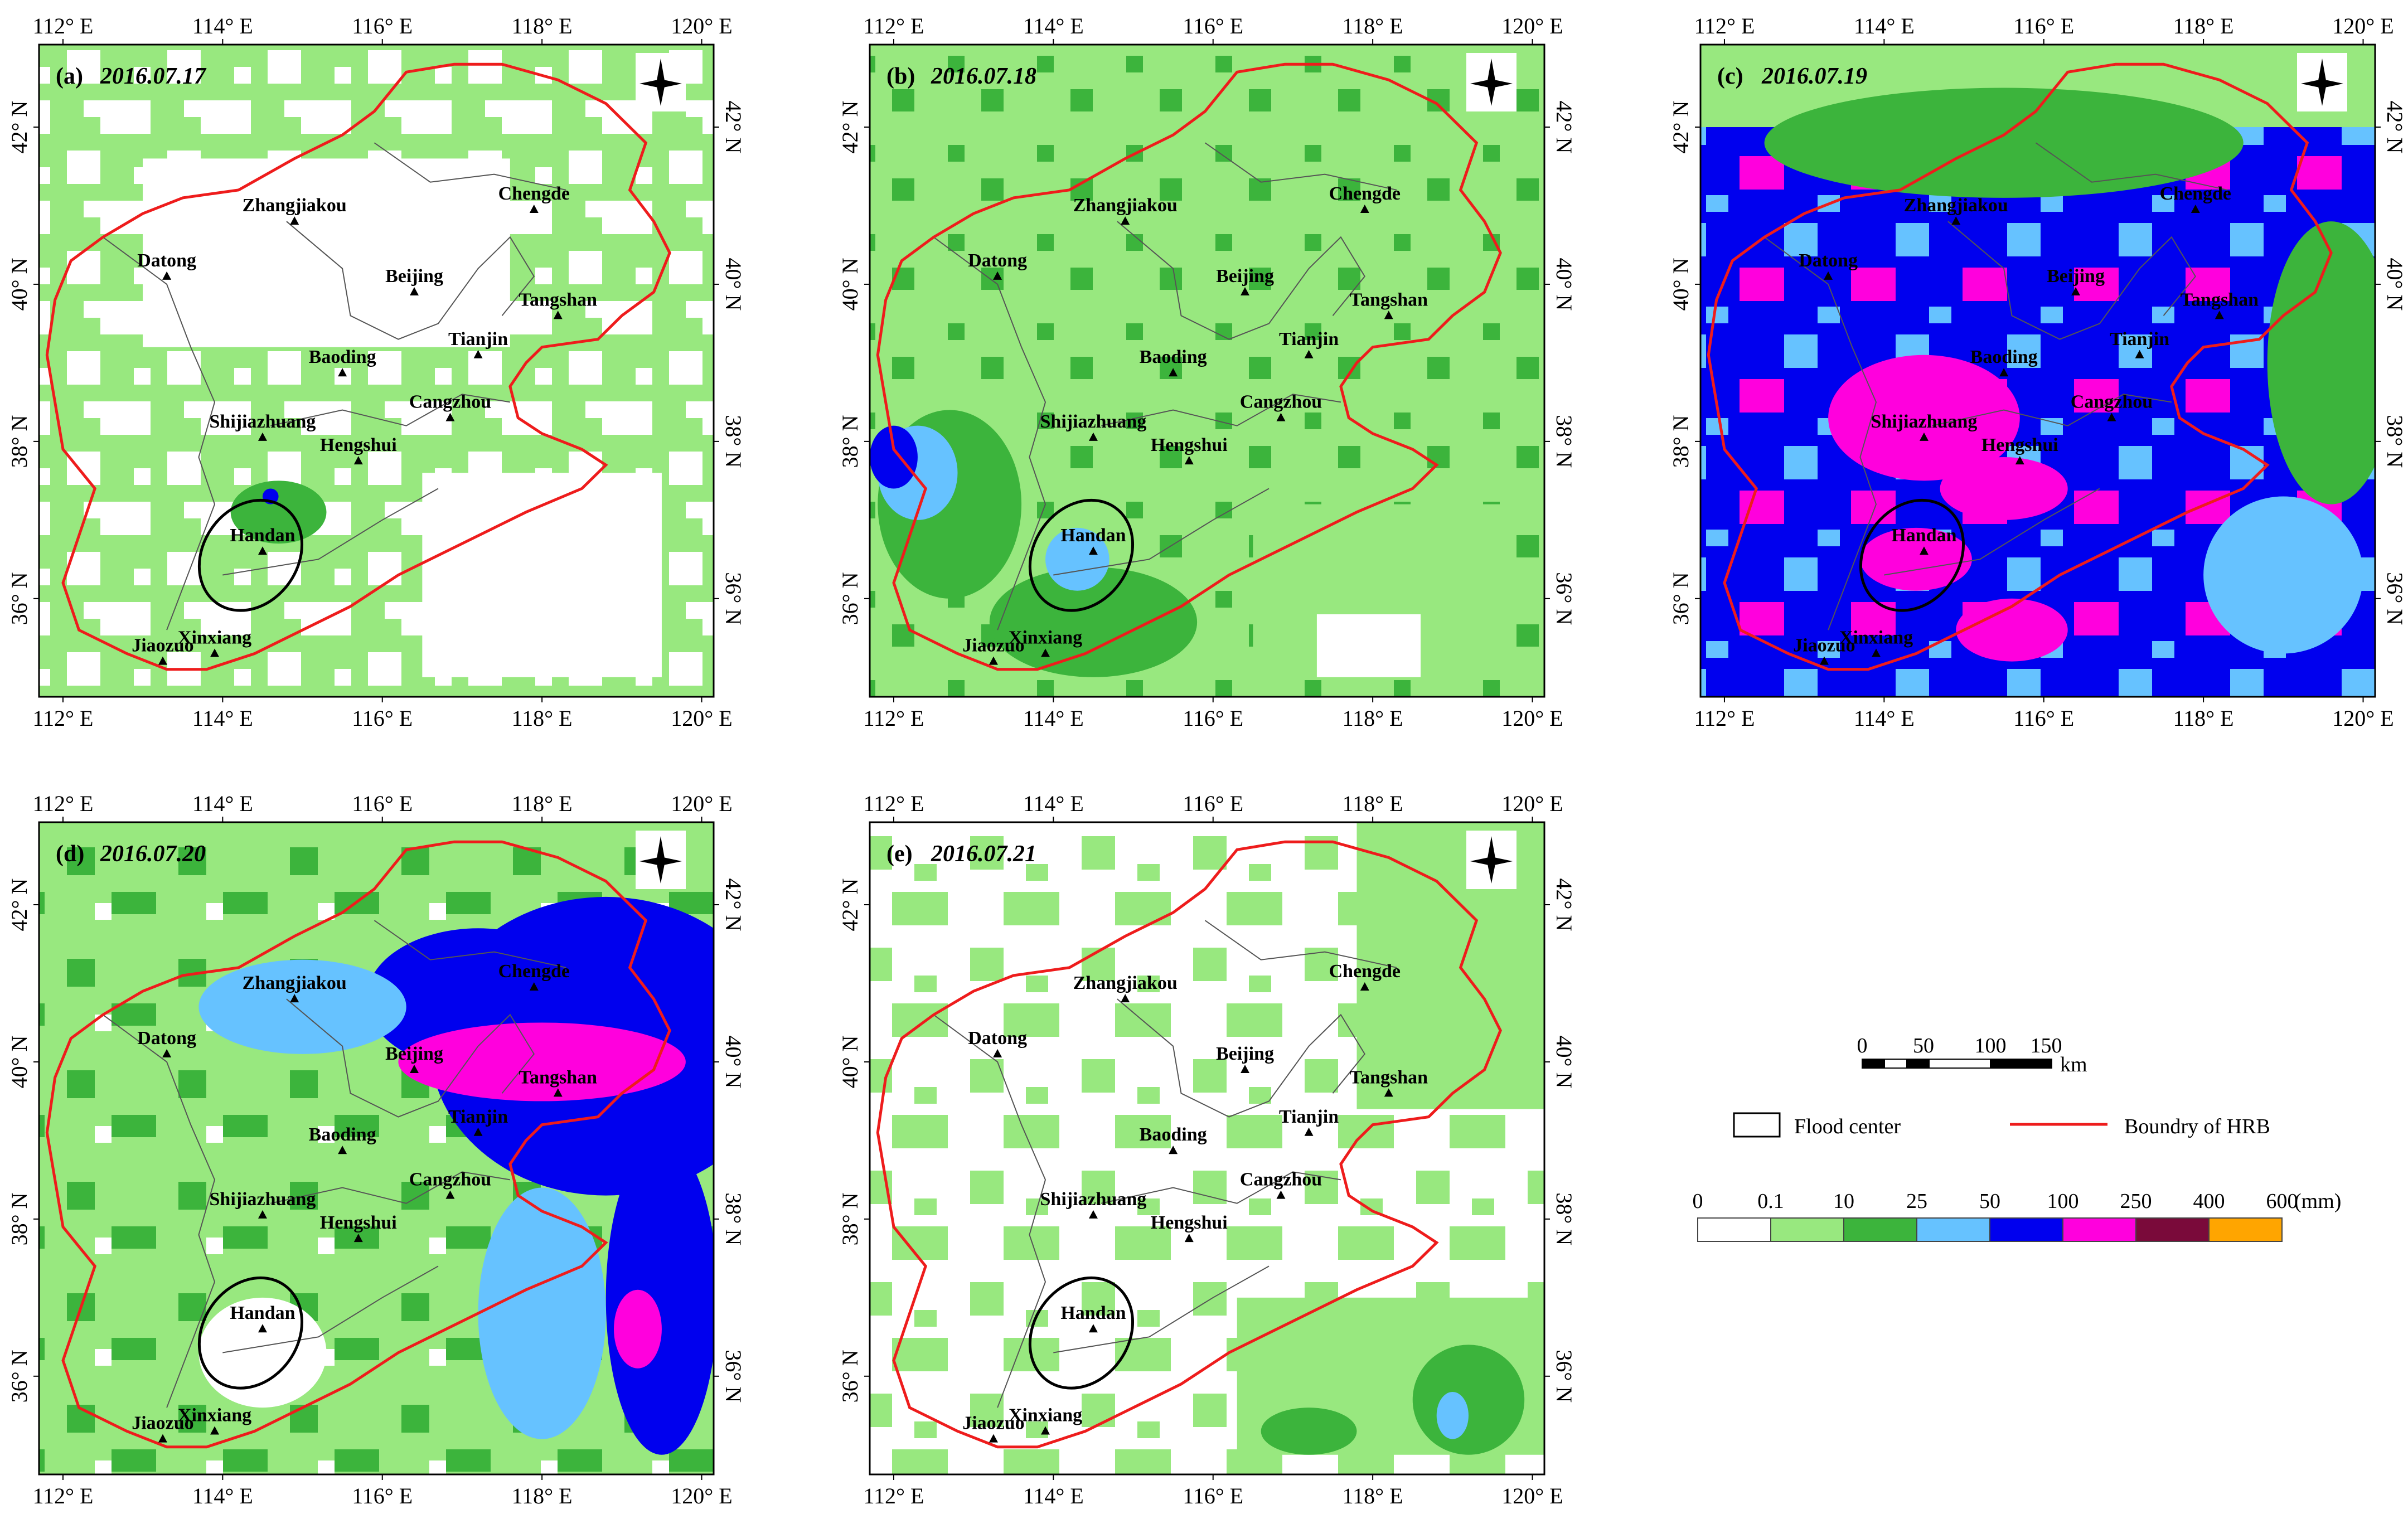 The image size is (2408, 1514). What do you see at coordinates (295, 983) in the screenshot?
I see `city-label-zhangjiakou: Zhangjiakou` at bounding box center [295, 983].